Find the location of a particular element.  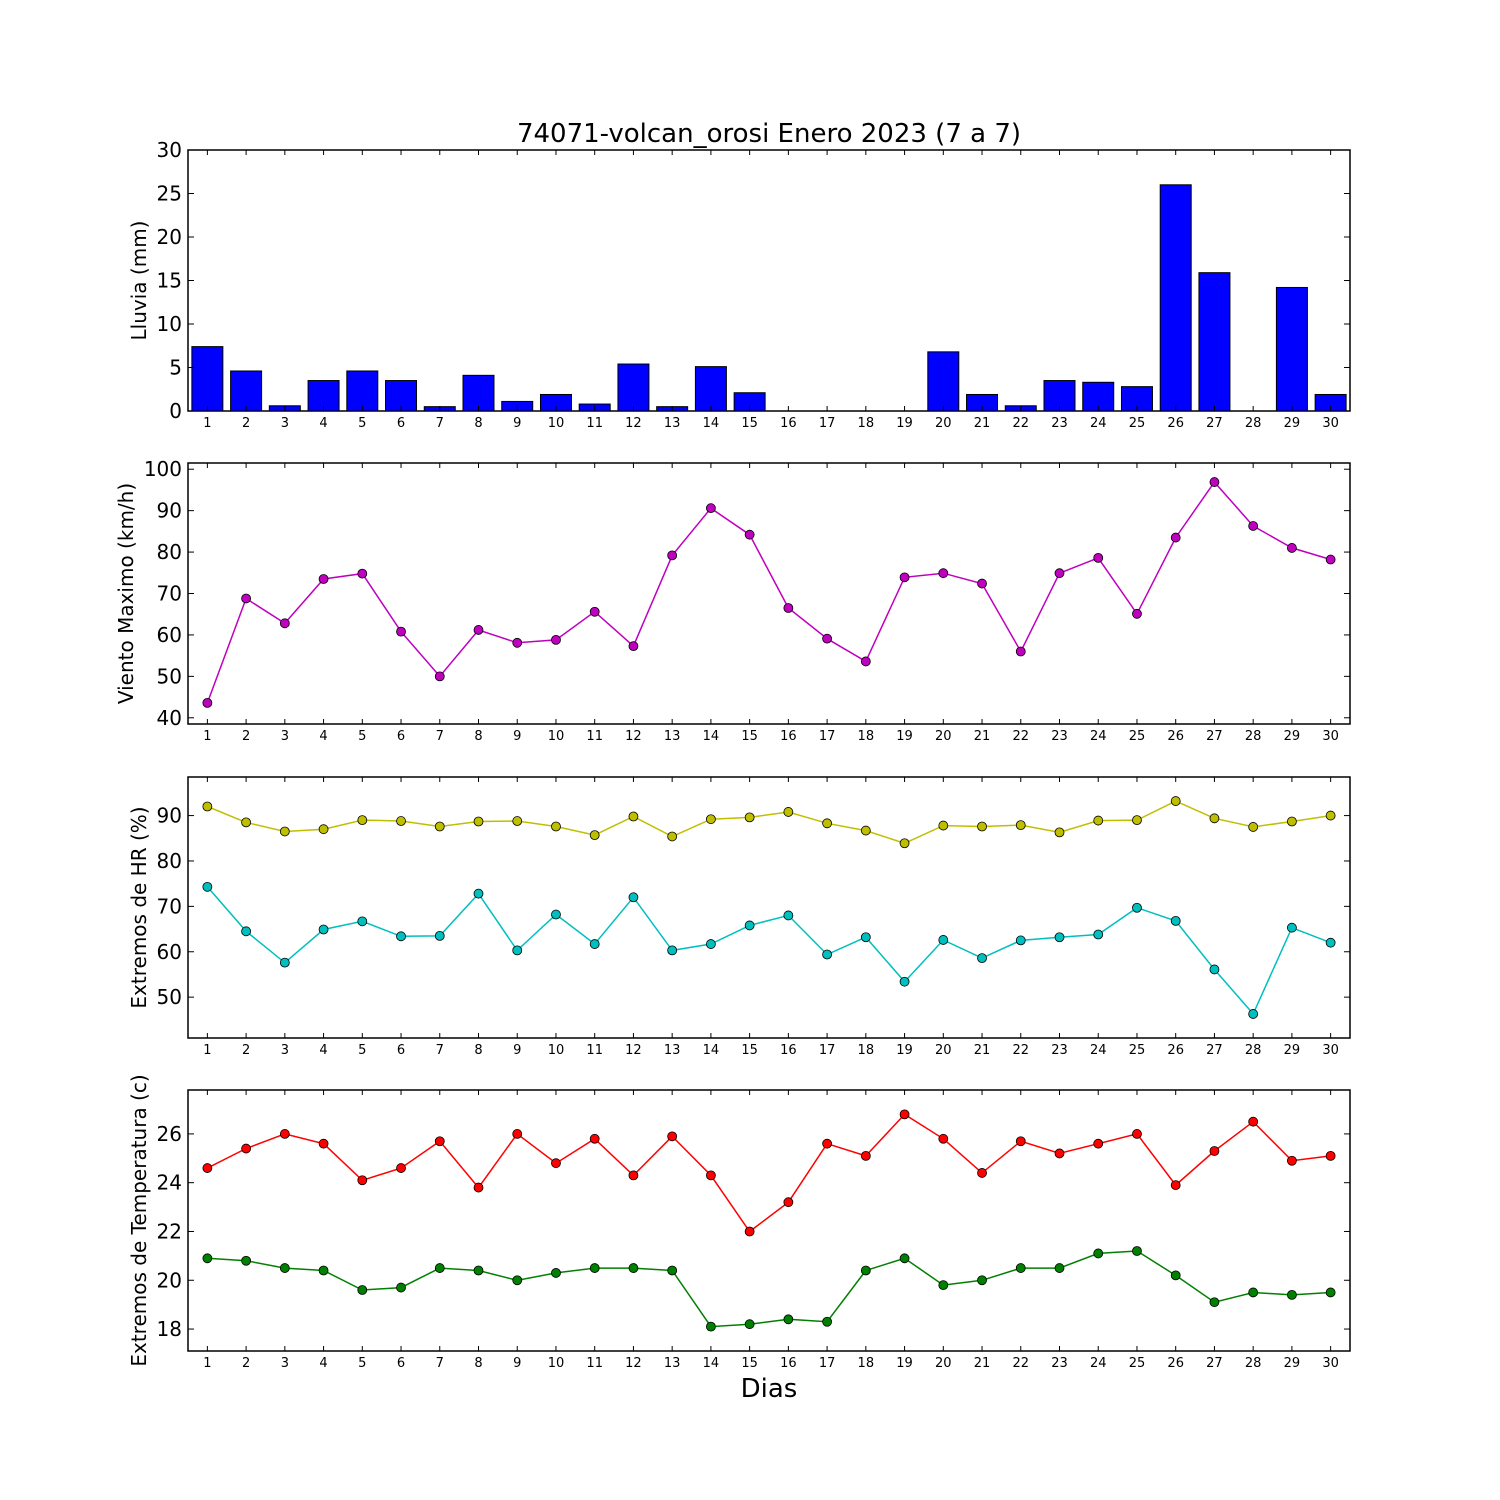

x-tick-label: 29 is located at coordinates (1292, 423).